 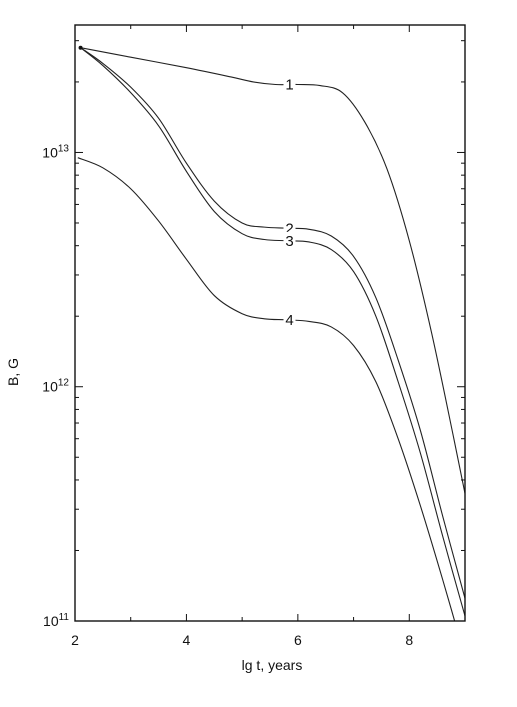 I want to click on y-tick-label: 1011, so click(x=56, y=620).